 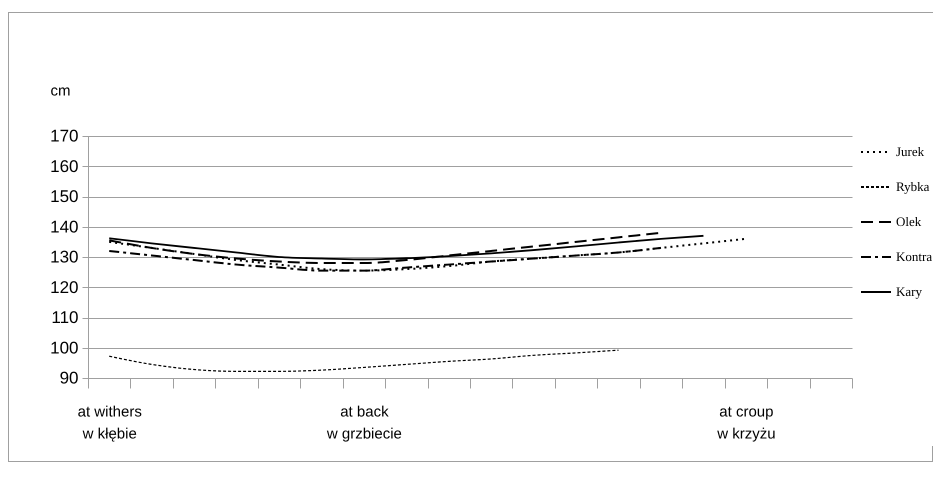 I want to click on y-axis-title: cm, so click(x=60, y=91).